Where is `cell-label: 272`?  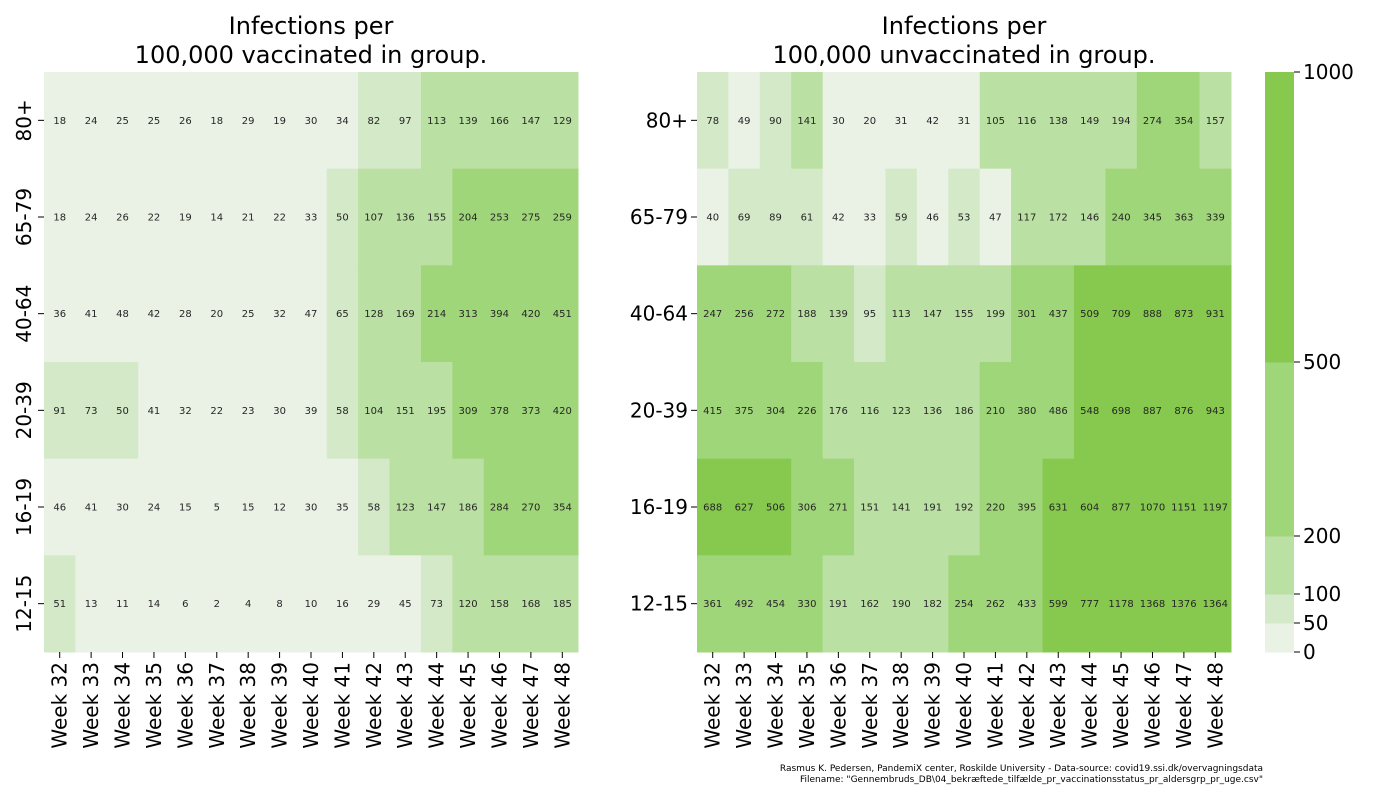
cell-label: 272 is located at coordinates (775, 314).